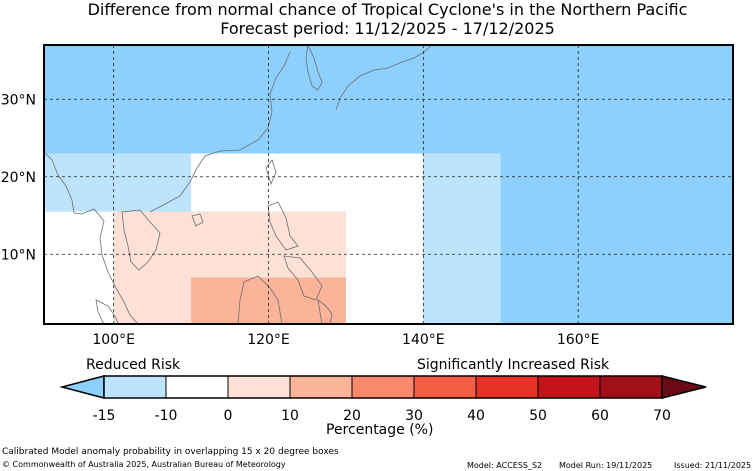 The image size is (755, 471). Describe the element at coordinates (578, 340) in the screenshot. I see `lon-label-160e: 160°E` at that location.